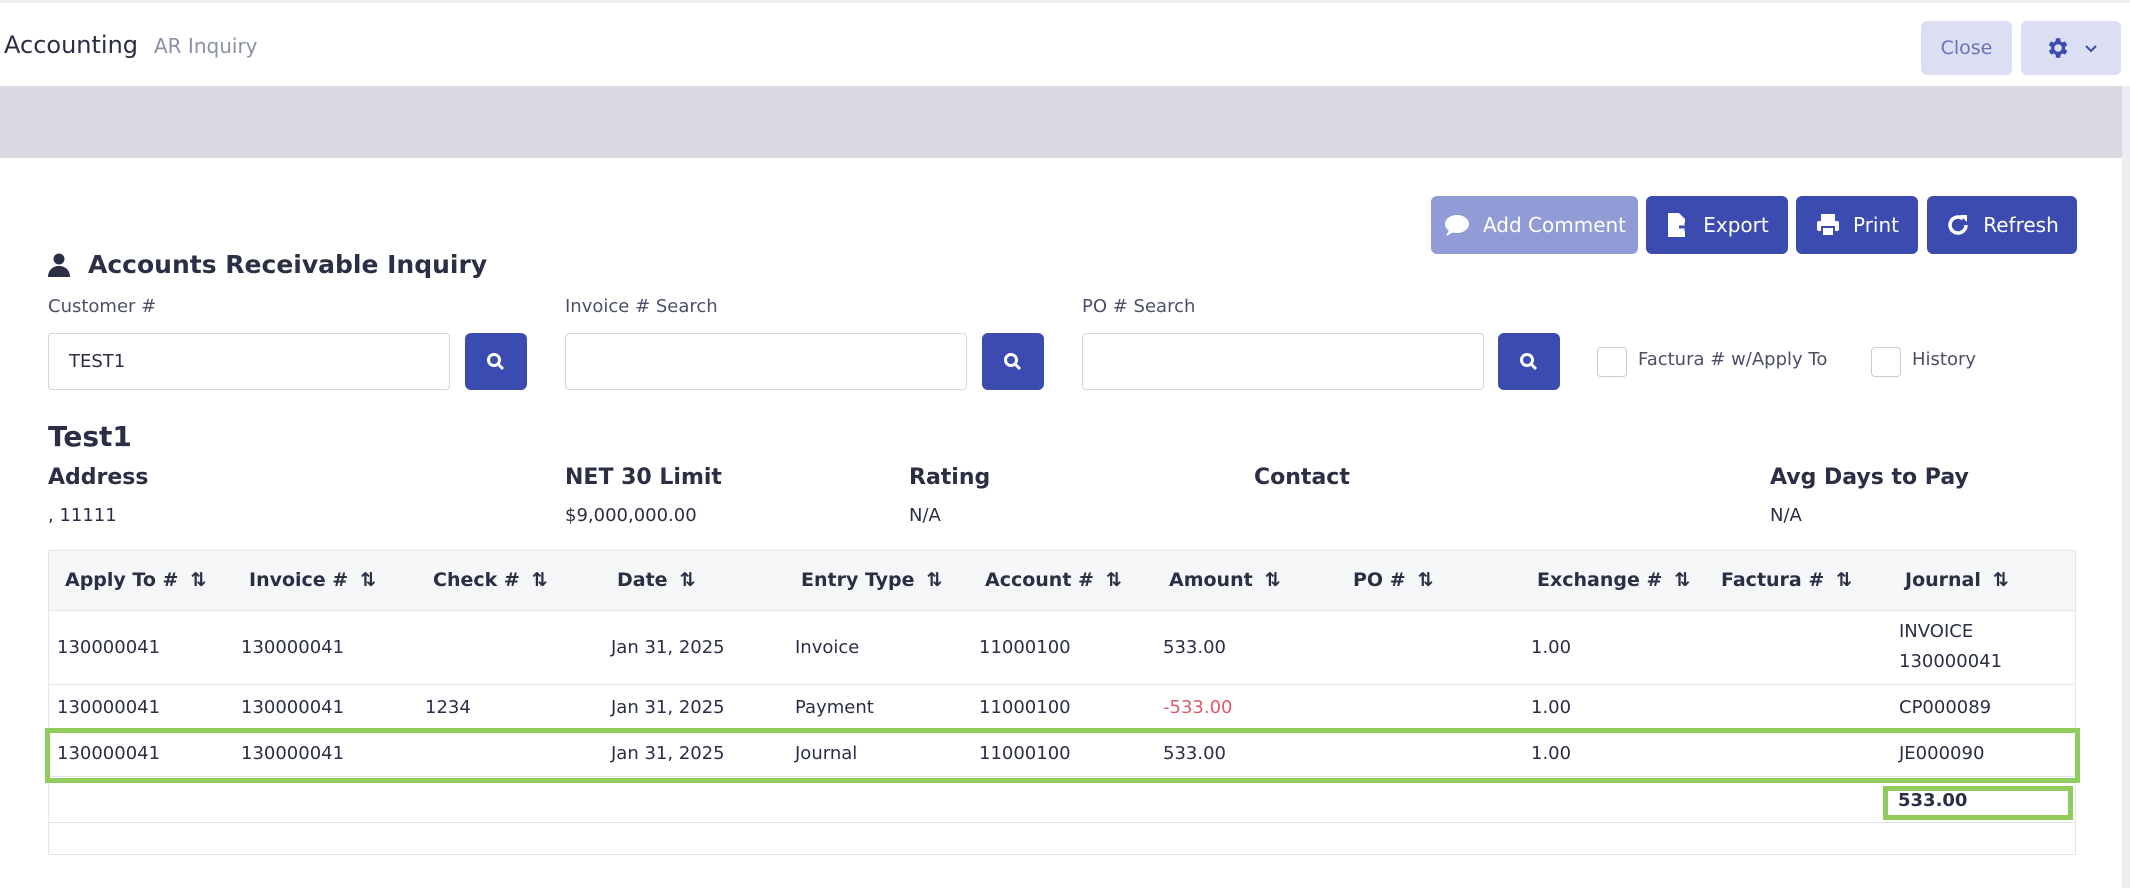 The height and width of the screenshot is (888, 2130). What do you see at coordinates (2071, 48) in the screenshot?
I see `settings-dropdown-button` at bounding box center [2071, 48].